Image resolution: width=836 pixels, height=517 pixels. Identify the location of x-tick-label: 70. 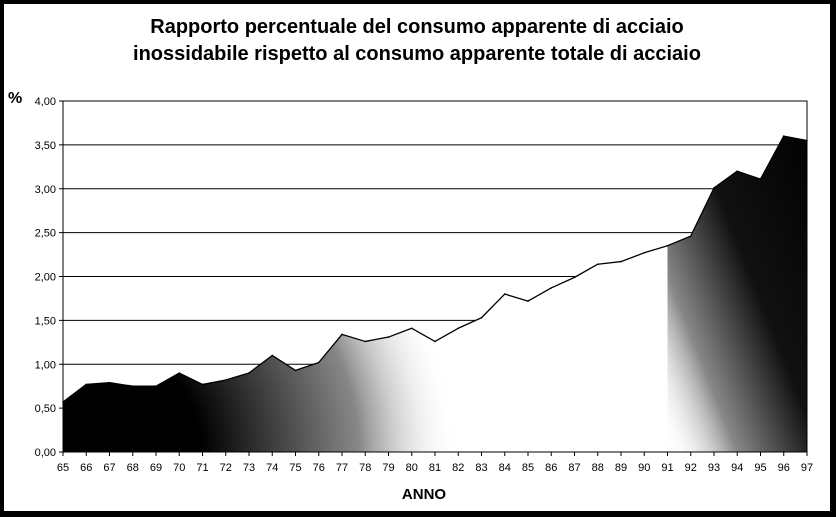
(179, 468).